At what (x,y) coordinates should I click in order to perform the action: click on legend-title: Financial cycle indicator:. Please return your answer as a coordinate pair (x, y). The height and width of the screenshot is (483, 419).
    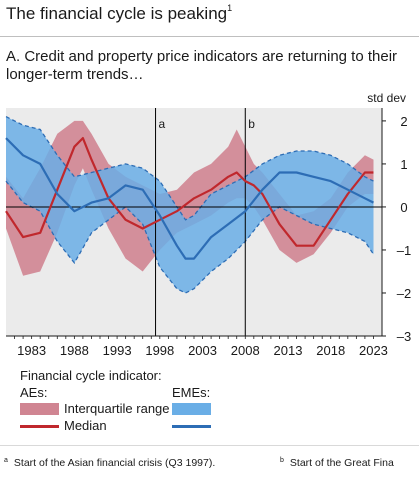
    Looking at the image, I should click on (91, 375).